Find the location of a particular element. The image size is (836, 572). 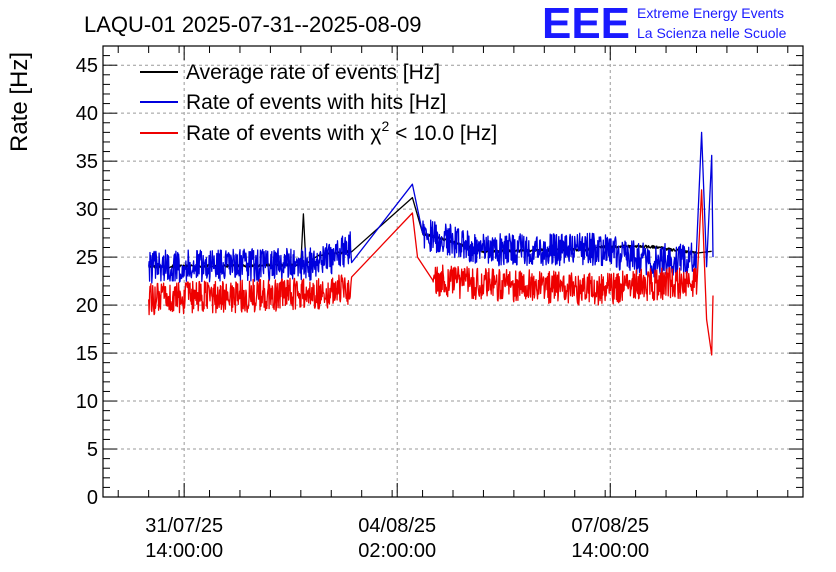

eee-logo: EEE is located at coordinates (586, 24).